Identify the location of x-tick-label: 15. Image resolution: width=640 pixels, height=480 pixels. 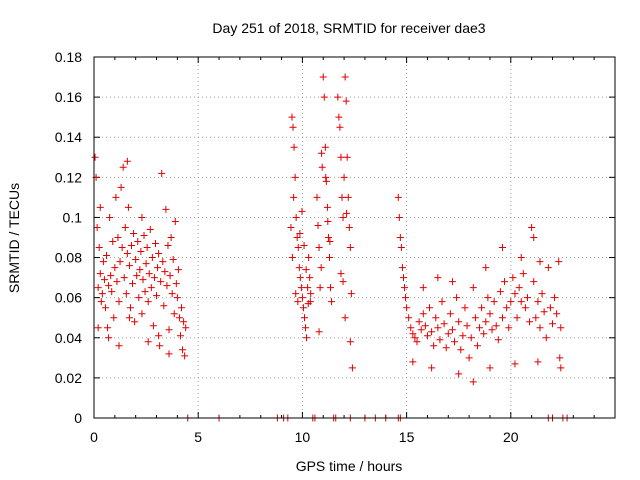
(407, 437).